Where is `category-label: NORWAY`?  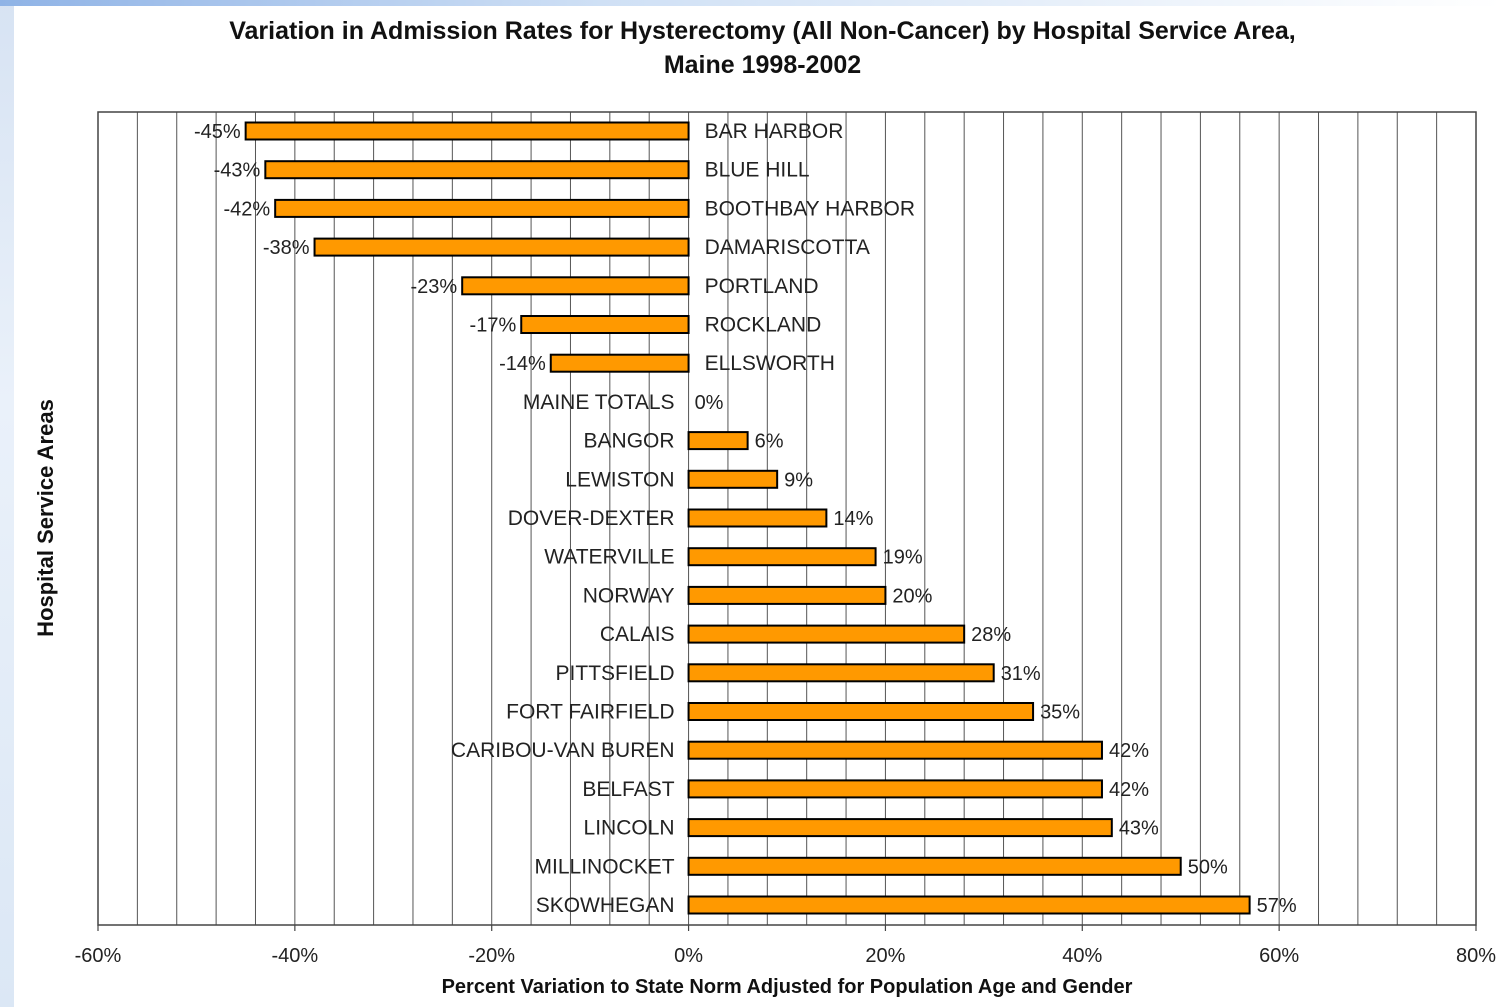
category-label: NORWAY is located at coordinates (629, 595).